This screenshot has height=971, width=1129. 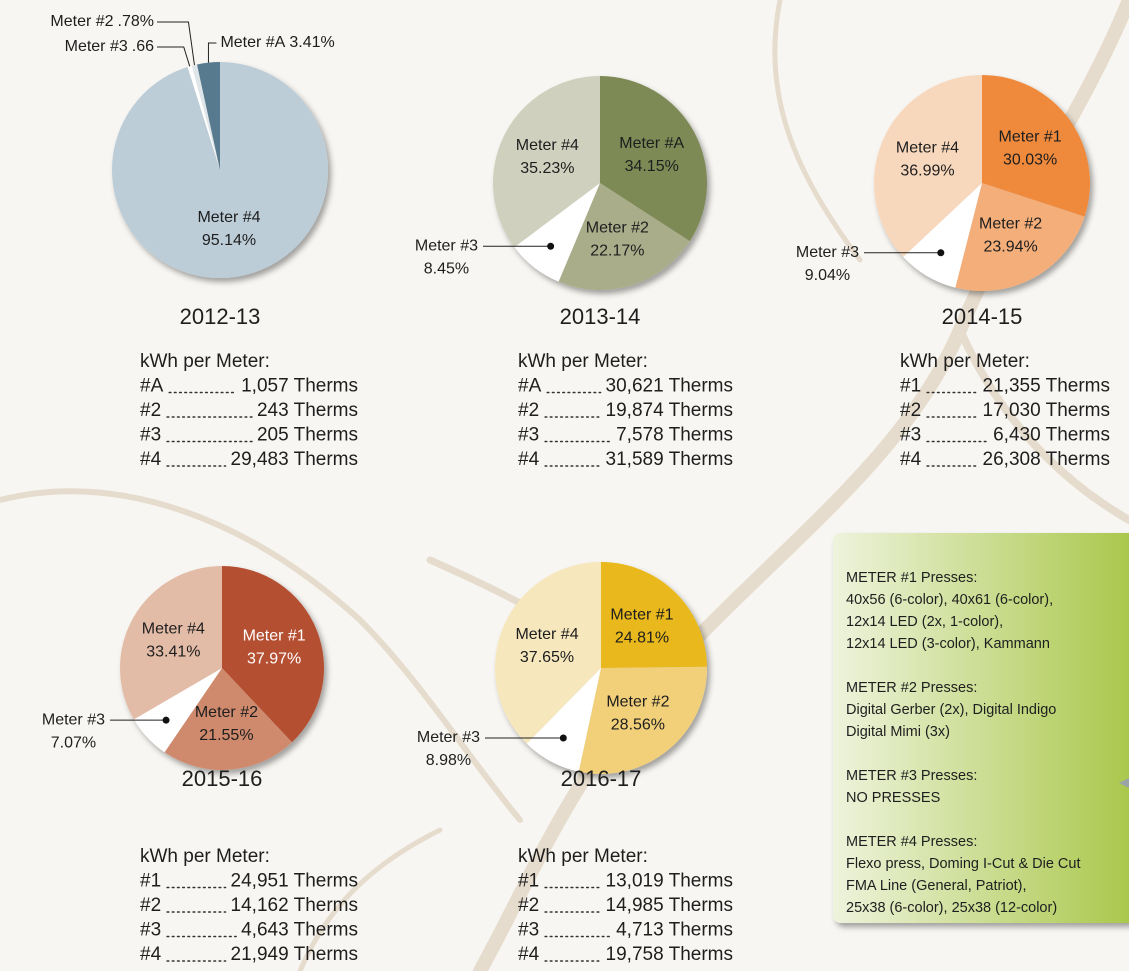 What do you see at coordinates (669, 410) in the screenshot?
I see `list-amount: 19,874 Therms` at bounding box center [669, 410].